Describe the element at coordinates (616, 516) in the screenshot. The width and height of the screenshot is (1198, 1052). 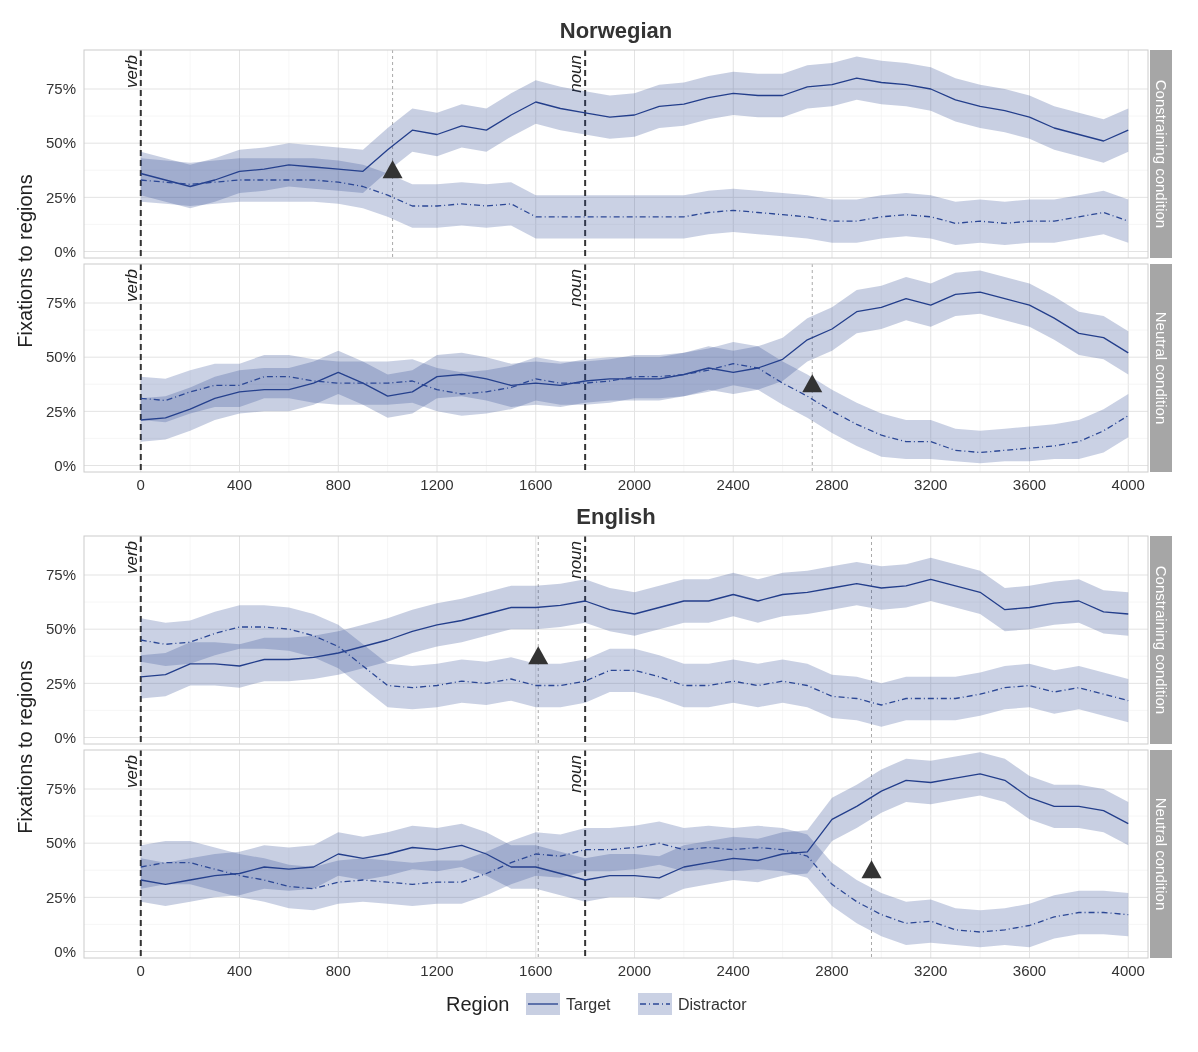
I see `chart-title: English` at that location.